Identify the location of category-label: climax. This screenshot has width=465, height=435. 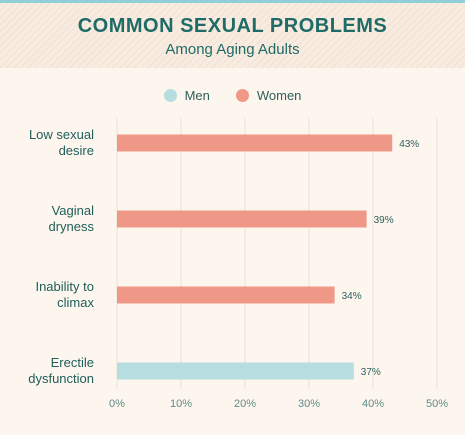
(75, 302).